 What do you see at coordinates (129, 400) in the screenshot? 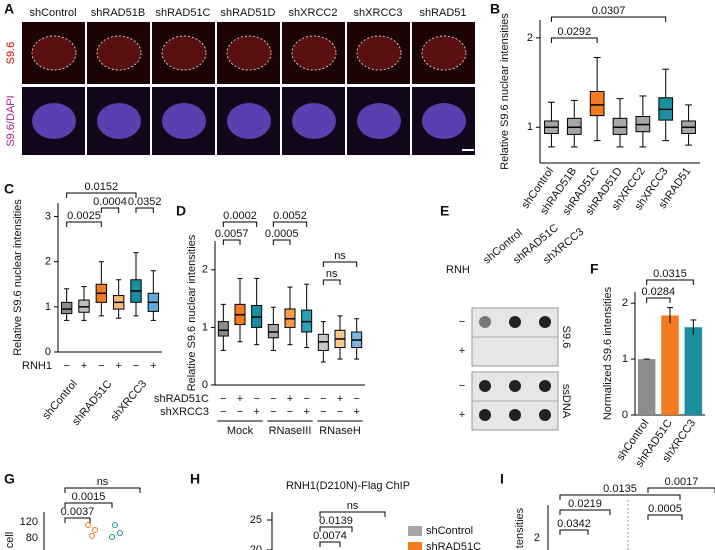
I see `group-label: shXRCC3` at bounding box center [129, 400].